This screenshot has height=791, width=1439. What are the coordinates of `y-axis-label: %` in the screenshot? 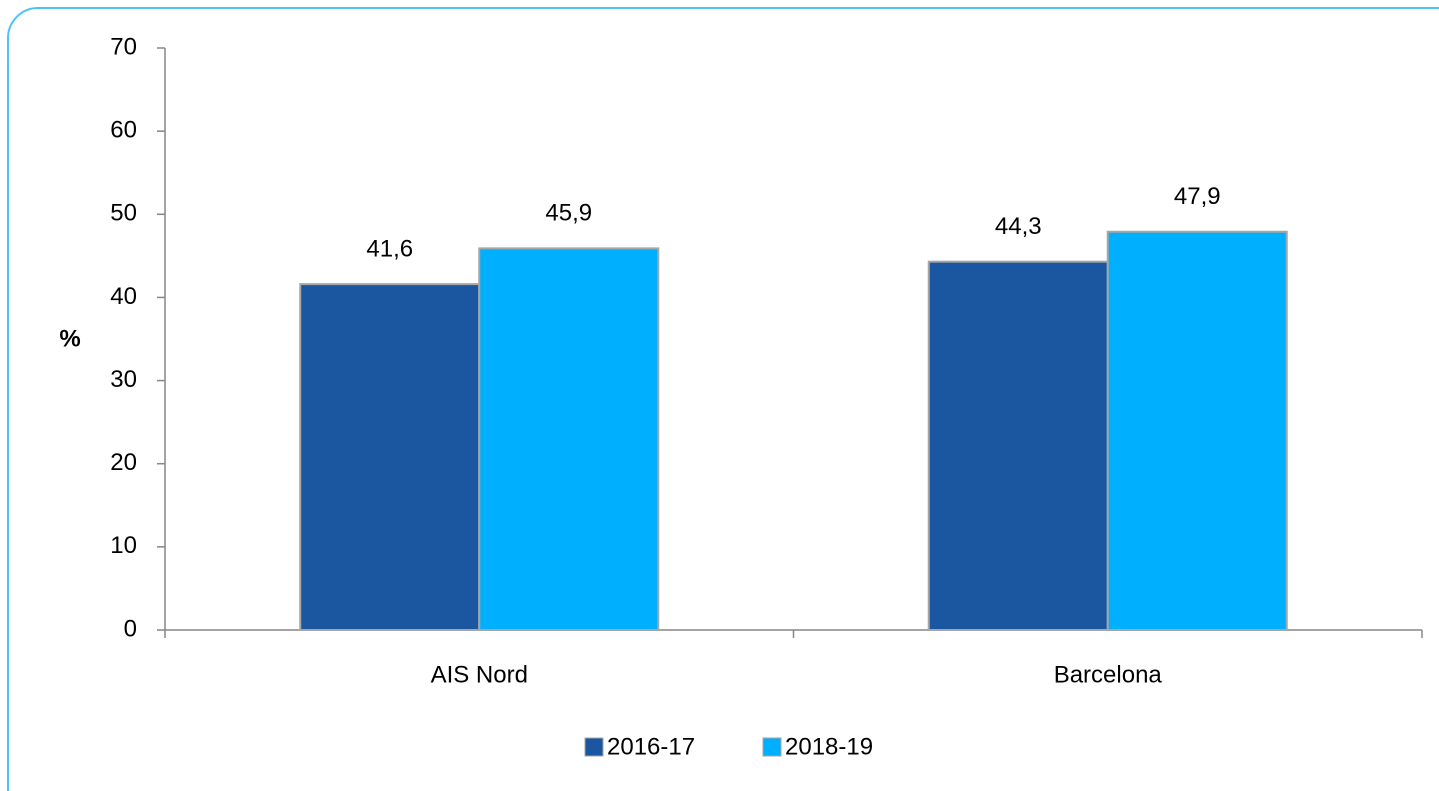 It's located at (69, 338).